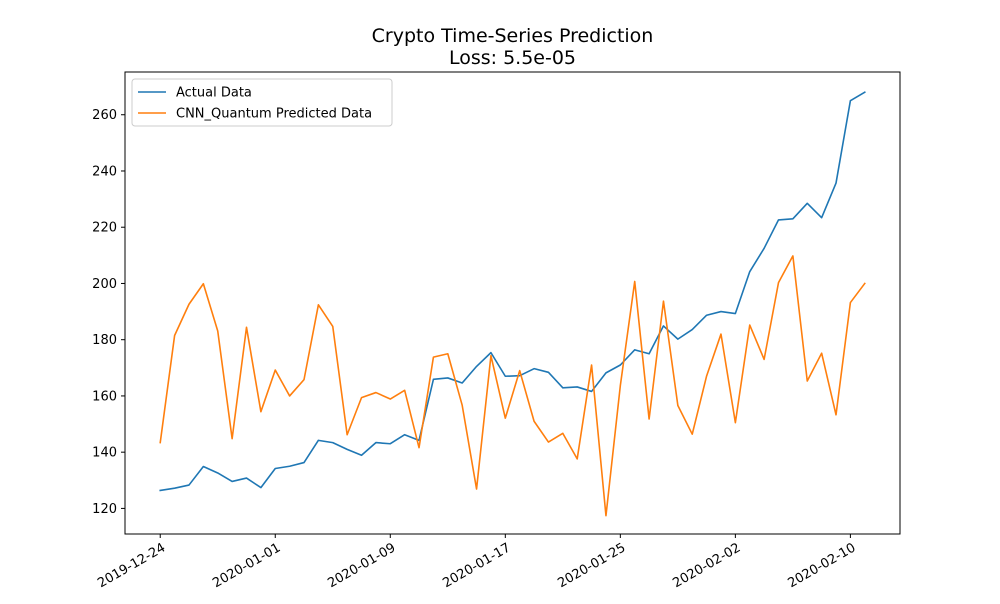  What do you see at coordinates (104, 453) in the screenshot?
I see `y-tick-label: 140` at bounding box center [104, 453].